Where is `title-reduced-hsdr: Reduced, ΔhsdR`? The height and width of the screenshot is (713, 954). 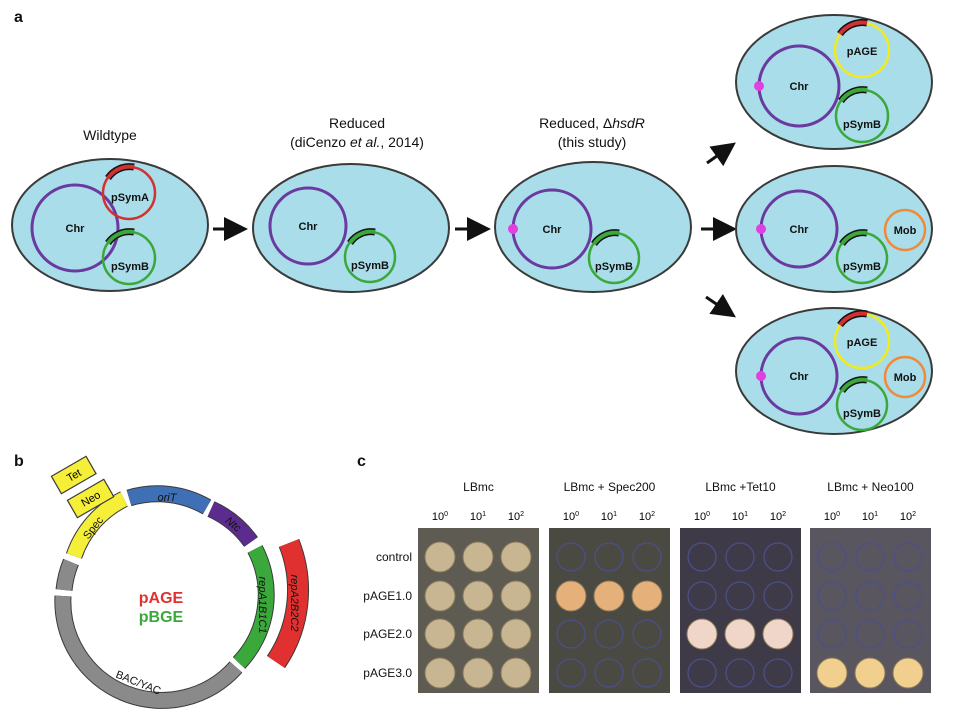
title-reduced-hsdr: Reduced, ΔhsdR is located at coordinates (592, 123).